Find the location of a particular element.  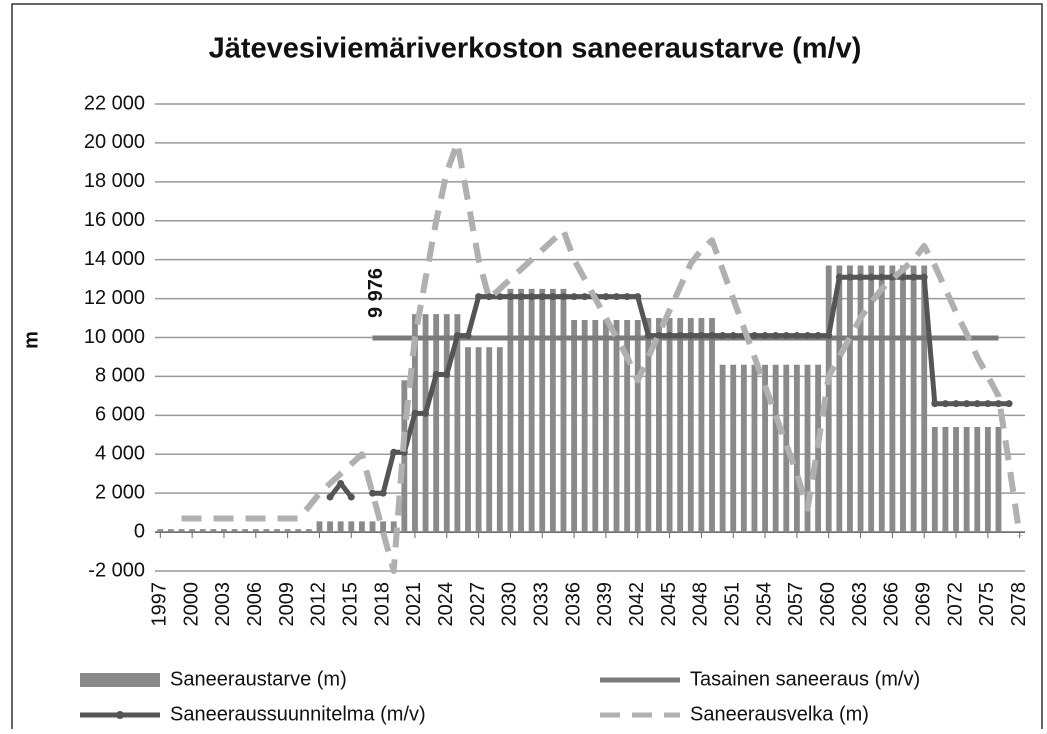

legend-label: Saneeraustarve (m) is located at coordinates (258, 679).